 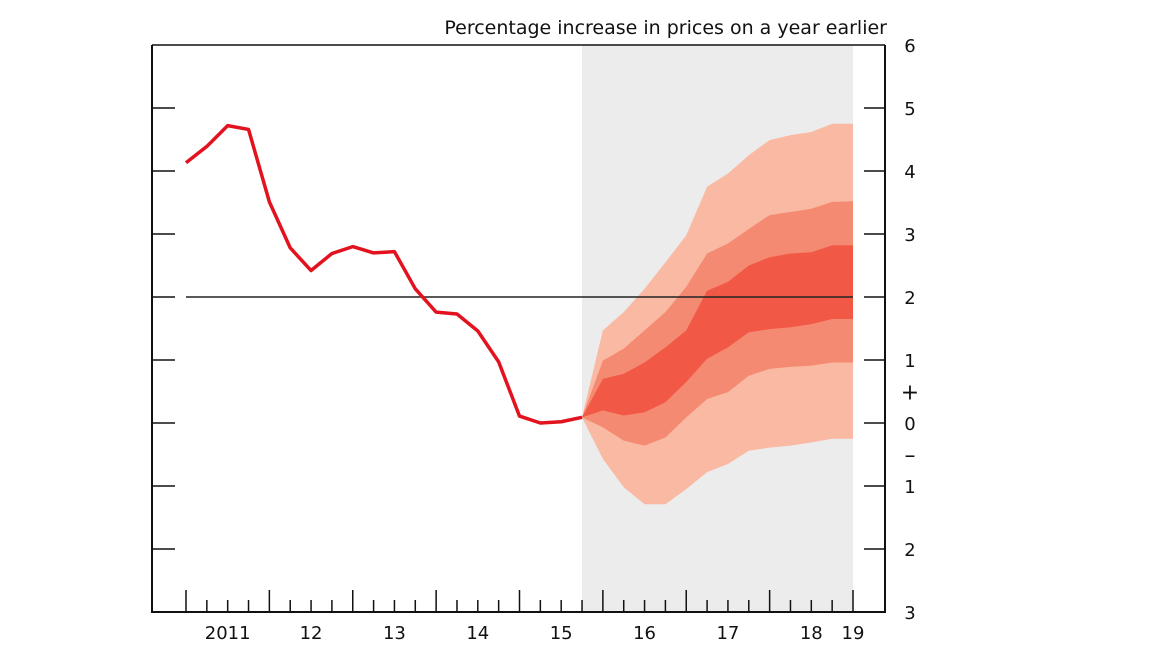 What do you see at coordinates (910, 393) in the screenshot?
I see `plus-sign: +` at bounding box center [910, 393].